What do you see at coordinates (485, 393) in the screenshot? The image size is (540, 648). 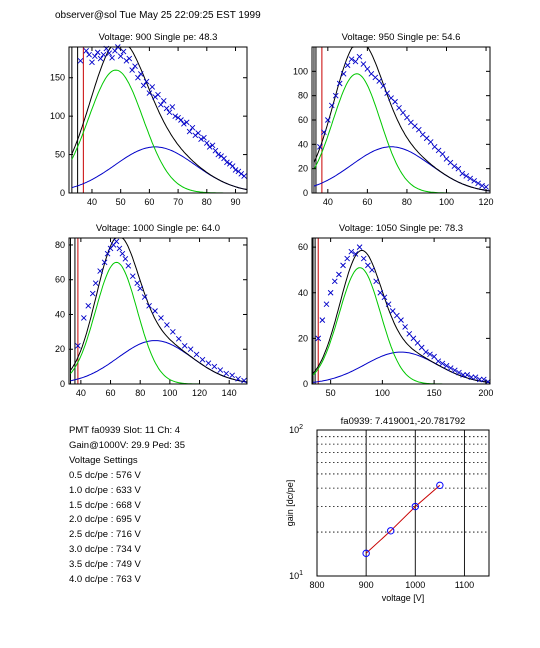 I see `x-tick-label: 200` at bounding box center [485, 393].